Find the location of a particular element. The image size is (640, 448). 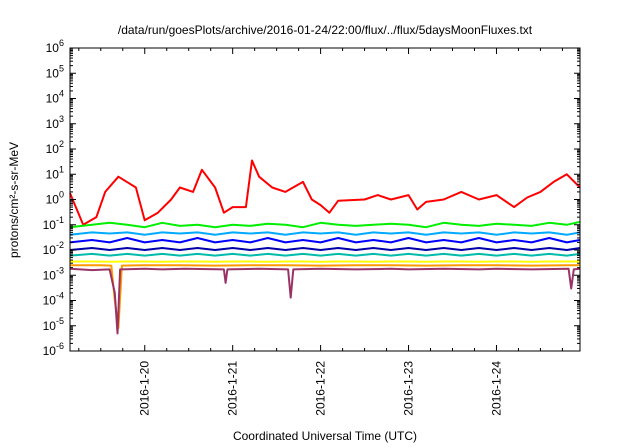

x-tick-label: 2016-1-22 is located at coordinates (321, 388).